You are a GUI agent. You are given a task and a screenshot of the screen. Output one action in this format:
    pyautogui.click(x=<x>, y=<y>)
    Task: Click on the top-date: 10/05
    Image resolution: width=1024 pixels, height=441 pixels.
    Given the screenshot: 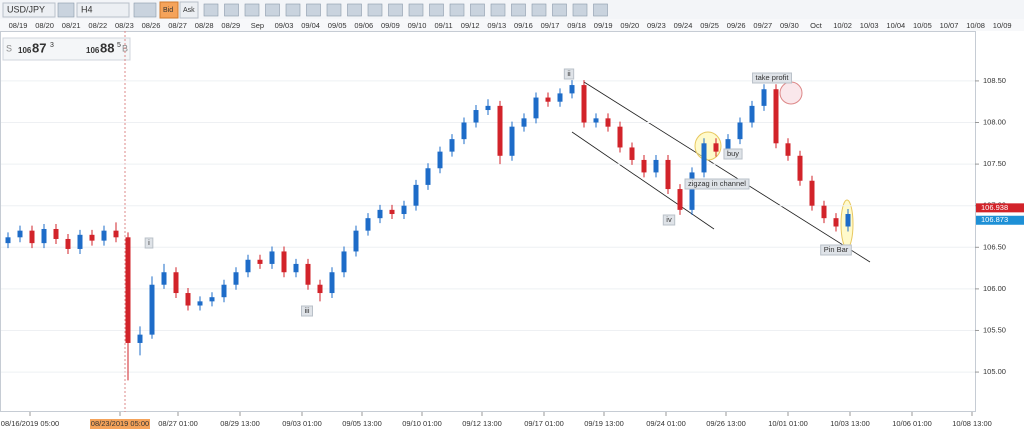 What is the action you would take?
    pyautogui.click(x=922, y=25)
    